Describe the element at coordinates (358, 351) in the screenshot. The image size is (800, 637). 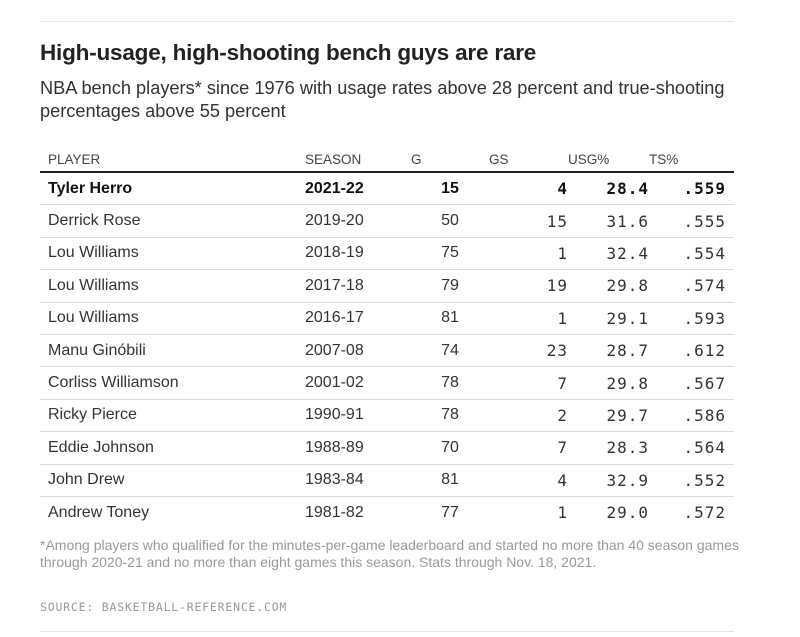
I see `cell-season: 2007-08` at that location.